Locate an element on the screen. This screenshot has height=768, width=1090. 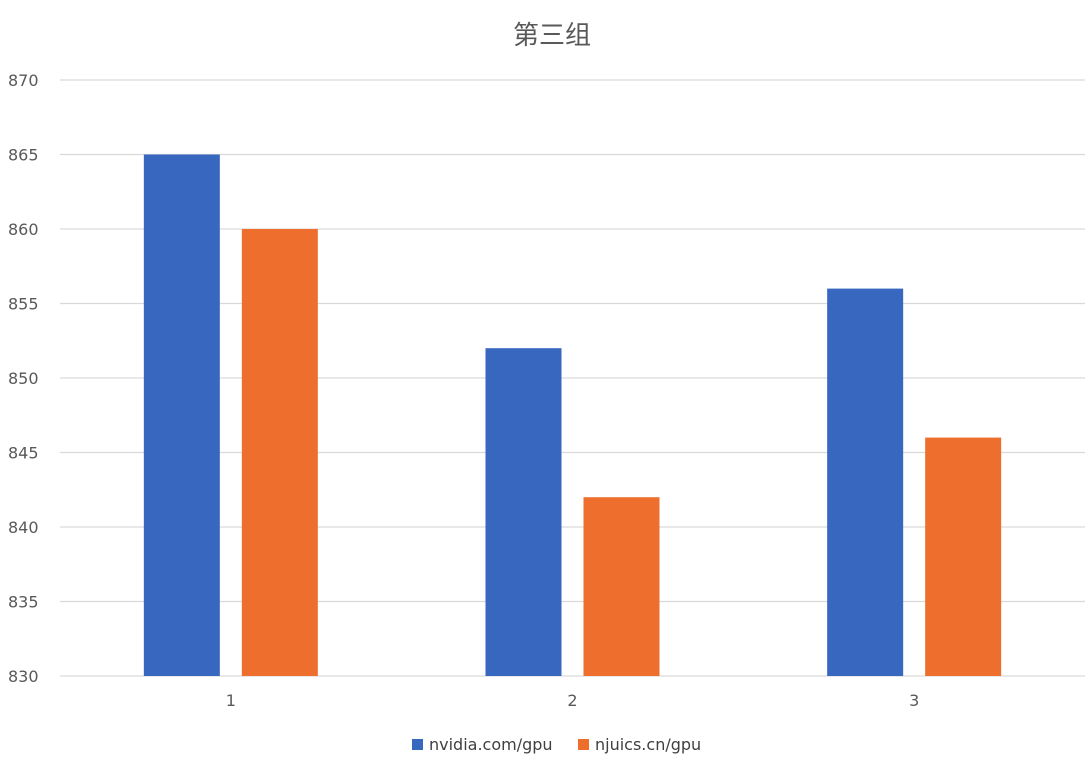
y-tick-label: 850 is located at coordinates (23, 378).